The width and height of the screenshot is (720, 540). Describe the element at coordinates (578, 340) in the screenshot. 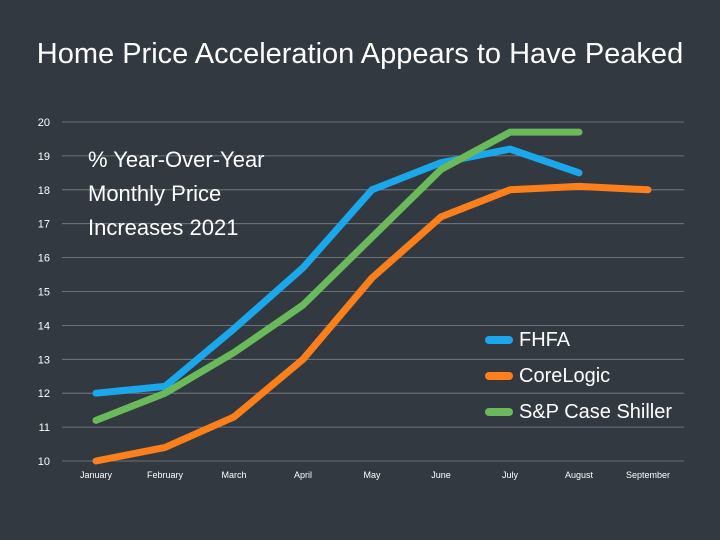

I see `legend-item: FHFA` at that location.